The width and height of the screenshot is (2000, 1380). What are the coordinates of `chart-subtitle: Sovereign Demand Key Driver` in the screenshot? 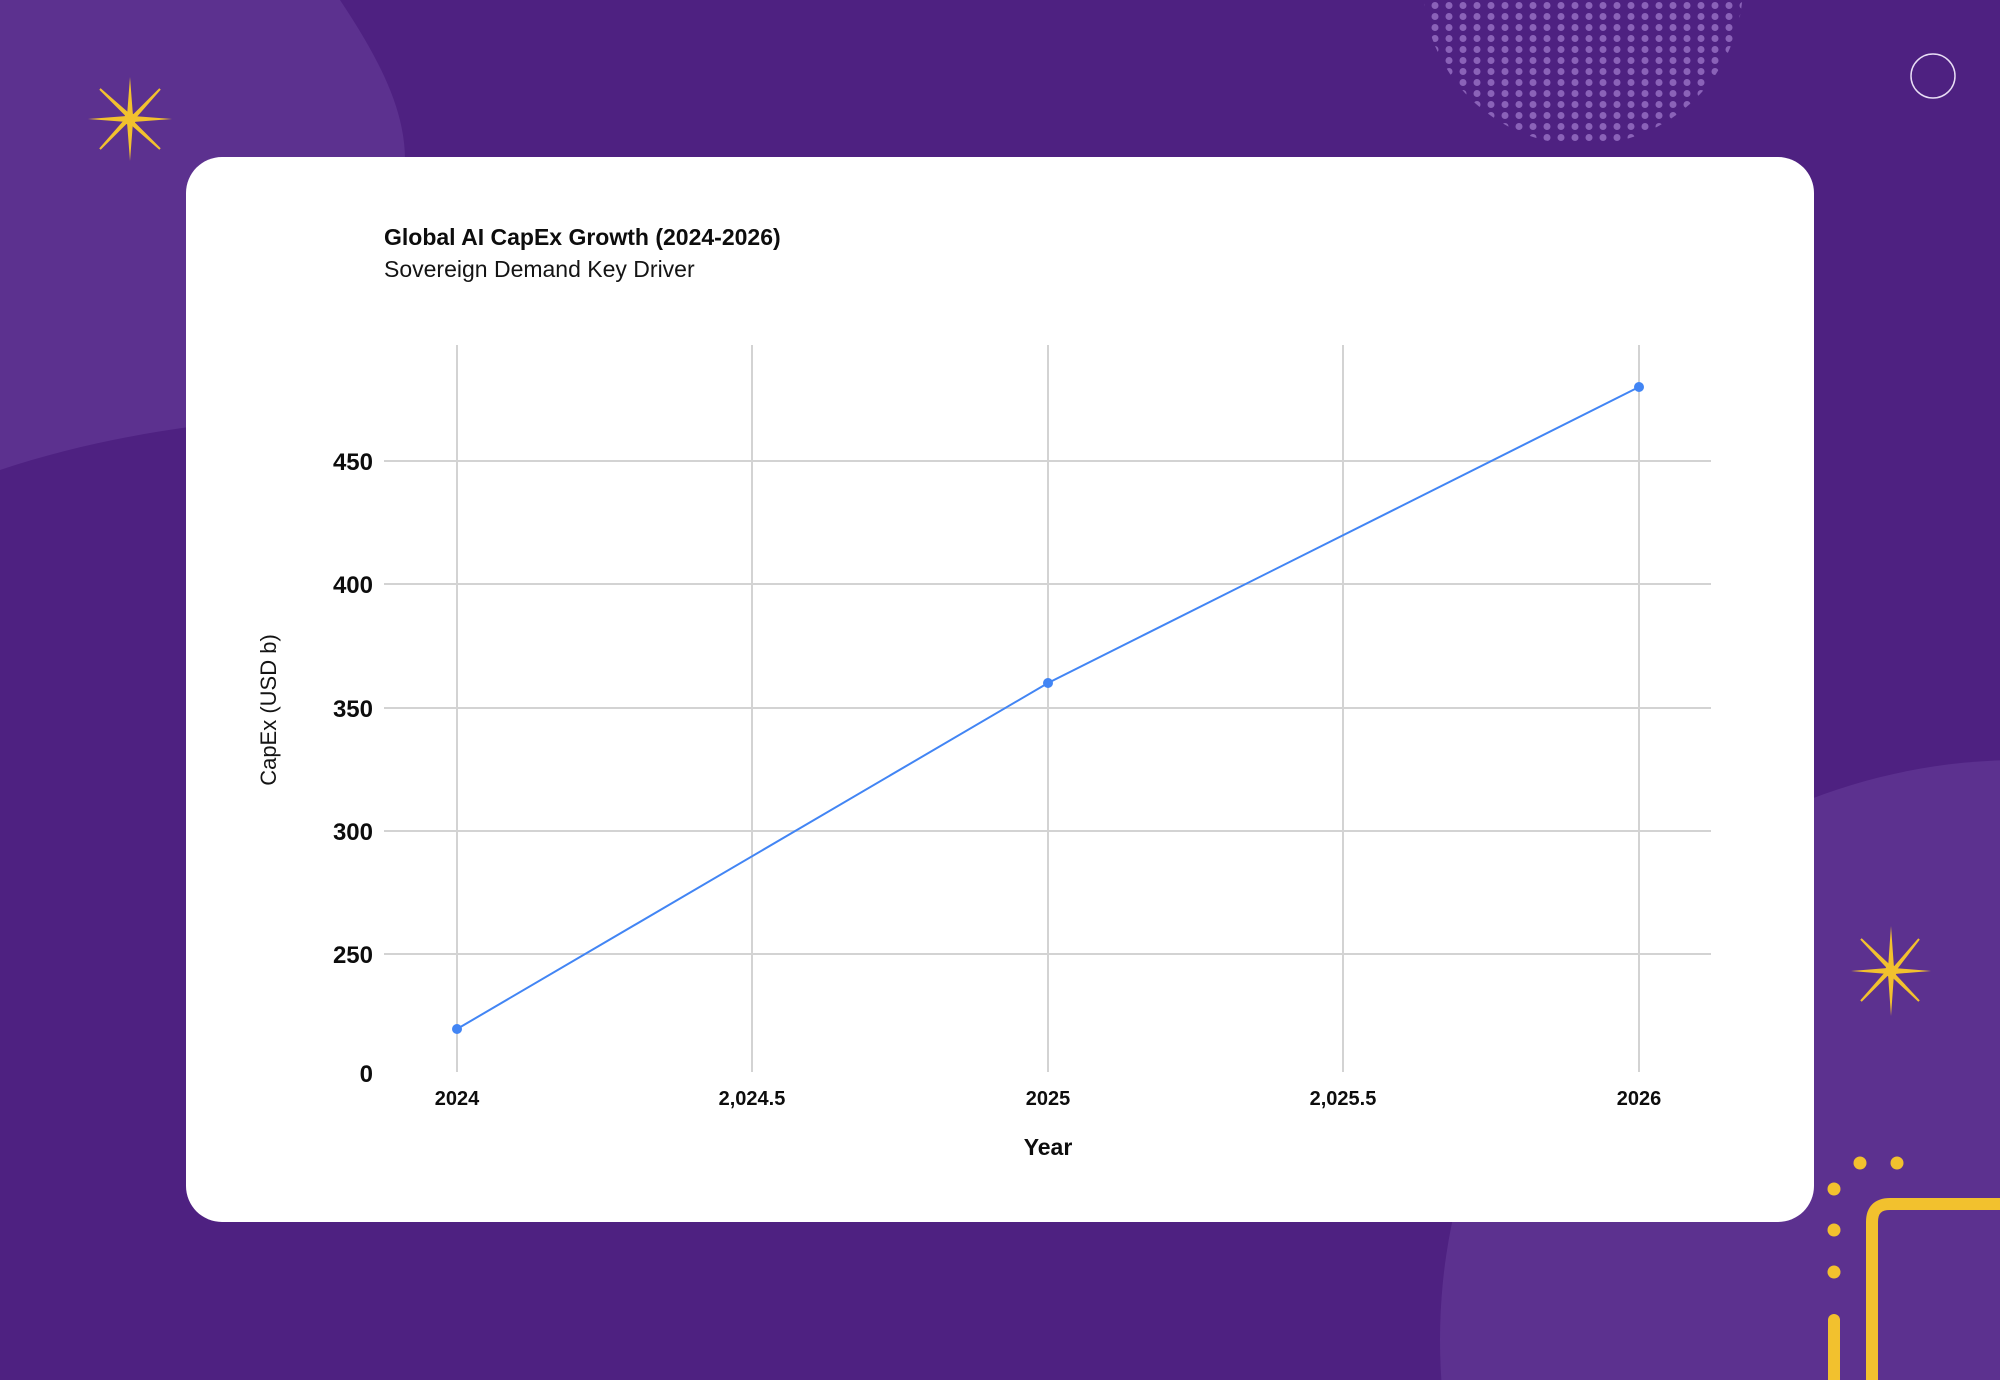 It's located at (539, 269).